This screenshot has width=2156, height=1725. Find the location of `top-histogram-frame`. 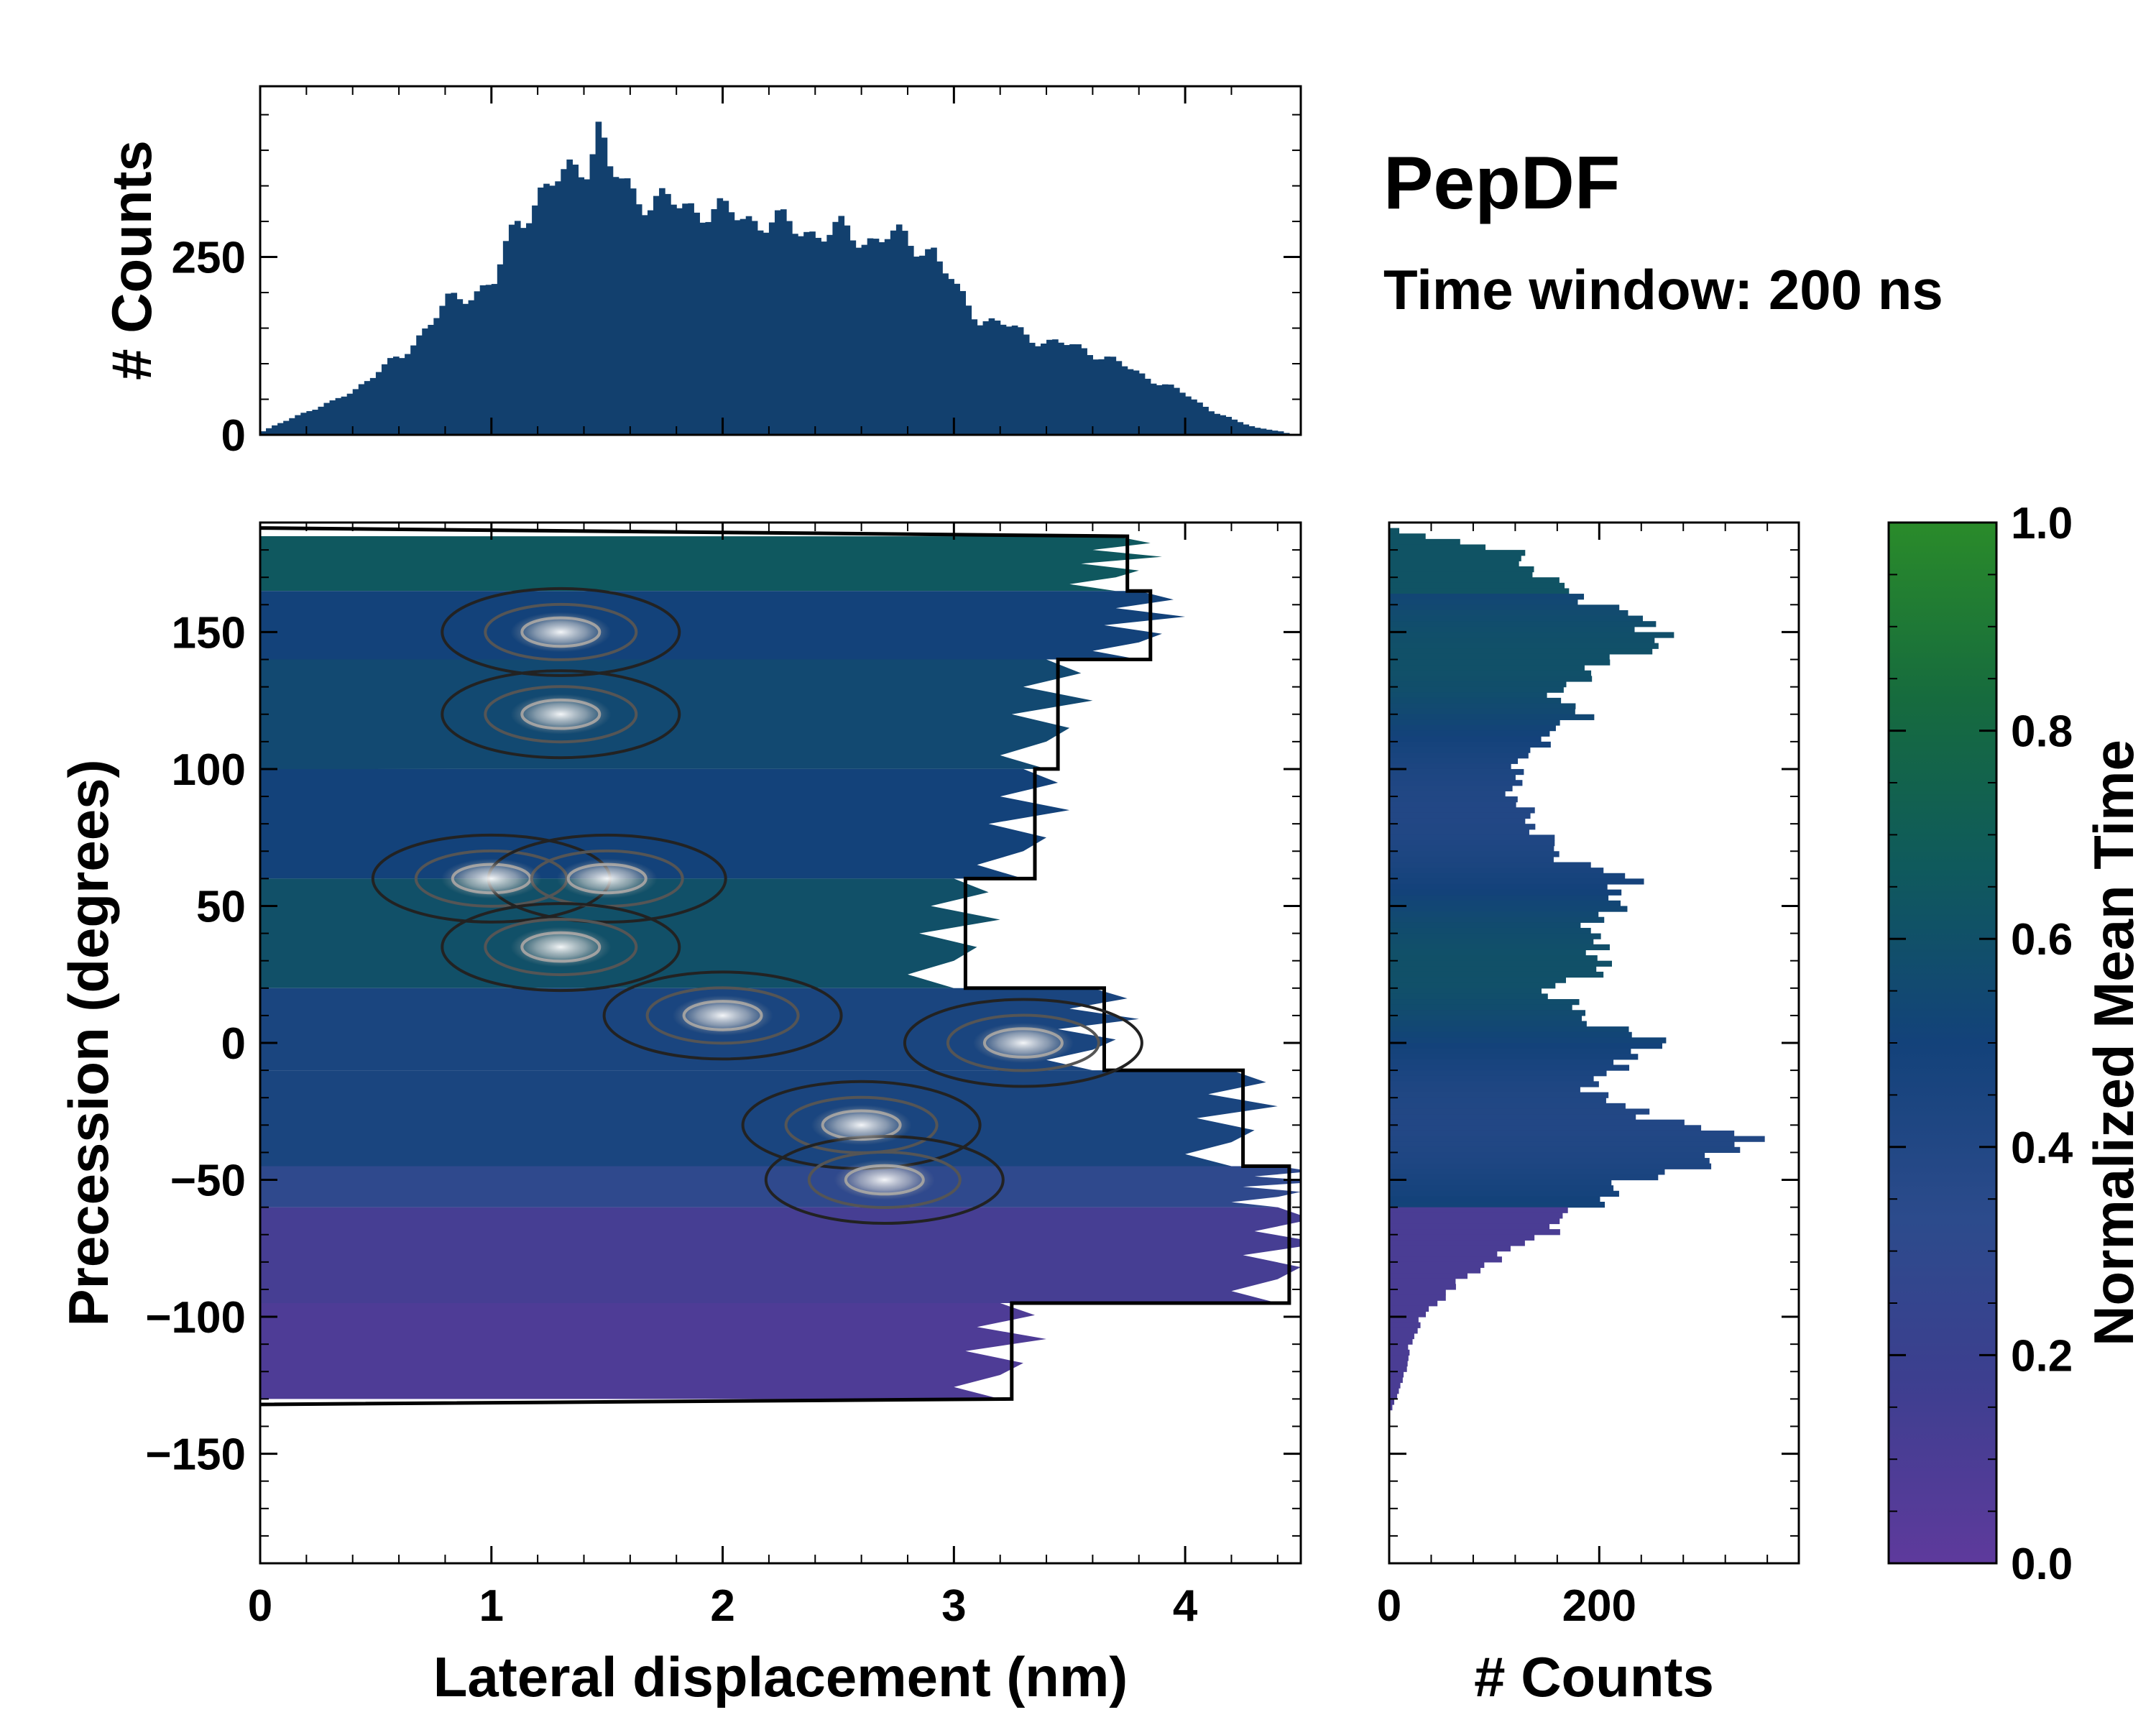

top-histogram-frame is located at coordinates (781, 260).